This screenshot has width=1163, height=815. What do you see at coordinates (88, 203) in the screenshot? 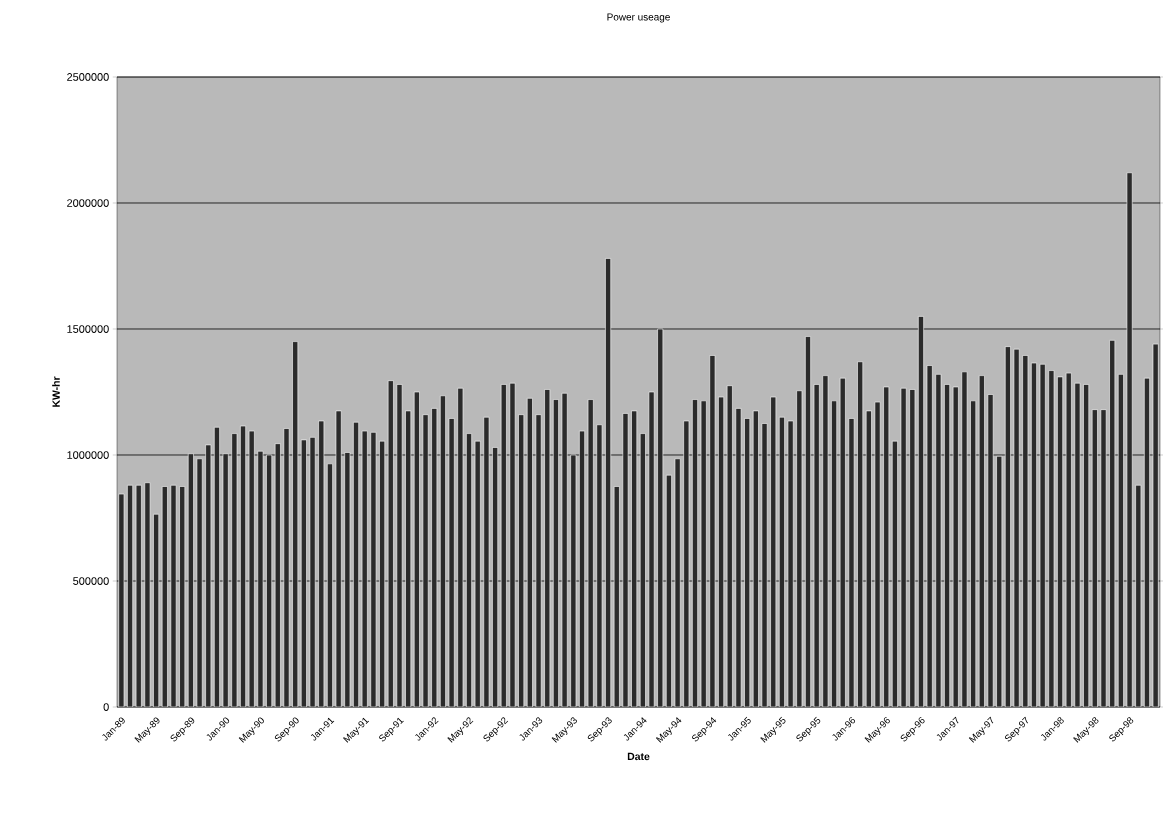
I see `y-tick-label: 2000000` at bounding box center [88, 203].